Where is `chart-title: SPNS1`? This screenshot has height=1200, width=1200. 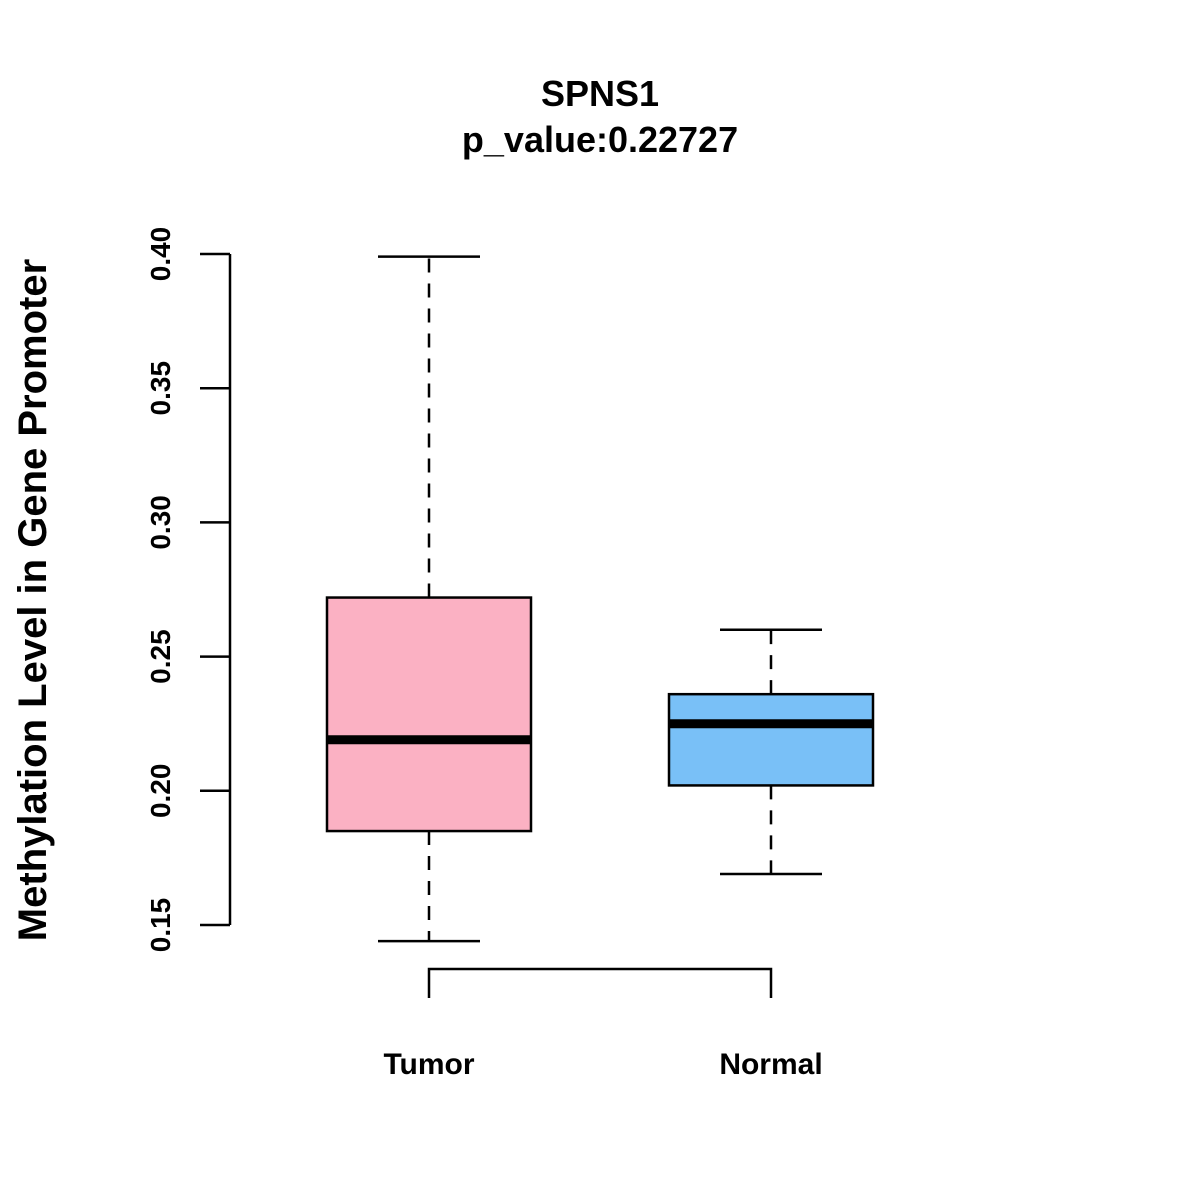 chart-title: SPNS1 is located at coordinates (600, 93).